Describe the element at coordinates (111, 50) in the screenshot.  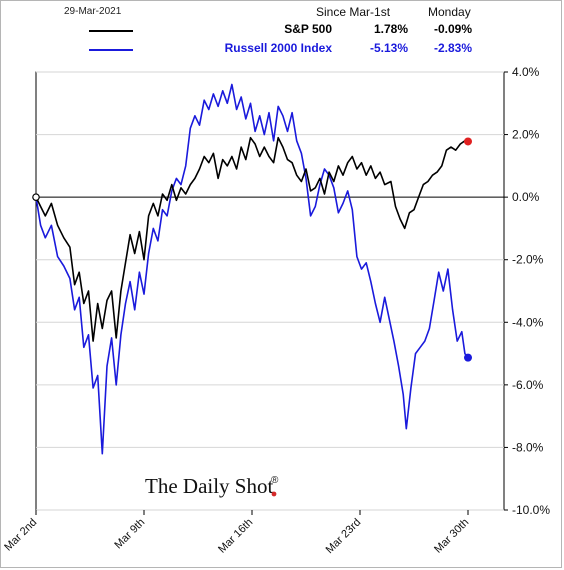
I see `legend-swatch-russell` at that location.